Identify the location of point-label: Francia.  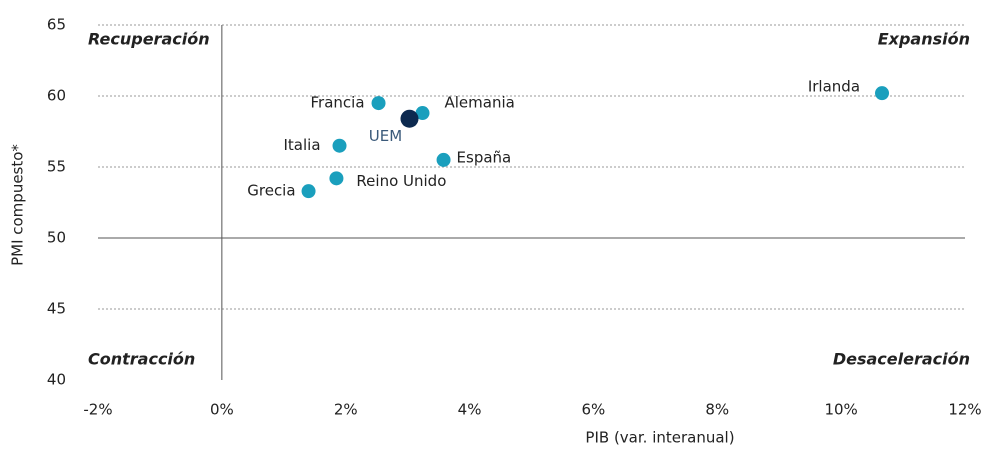
(338, 103).